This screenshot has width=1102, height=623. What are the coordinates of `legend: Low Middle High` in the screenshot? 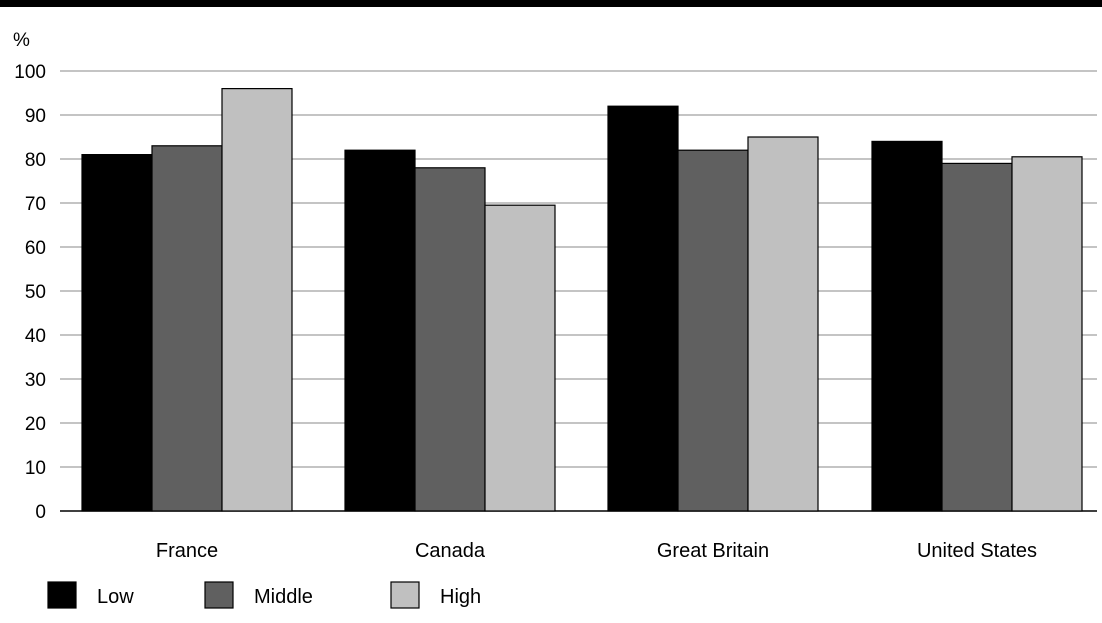 It's located at (264, 595).